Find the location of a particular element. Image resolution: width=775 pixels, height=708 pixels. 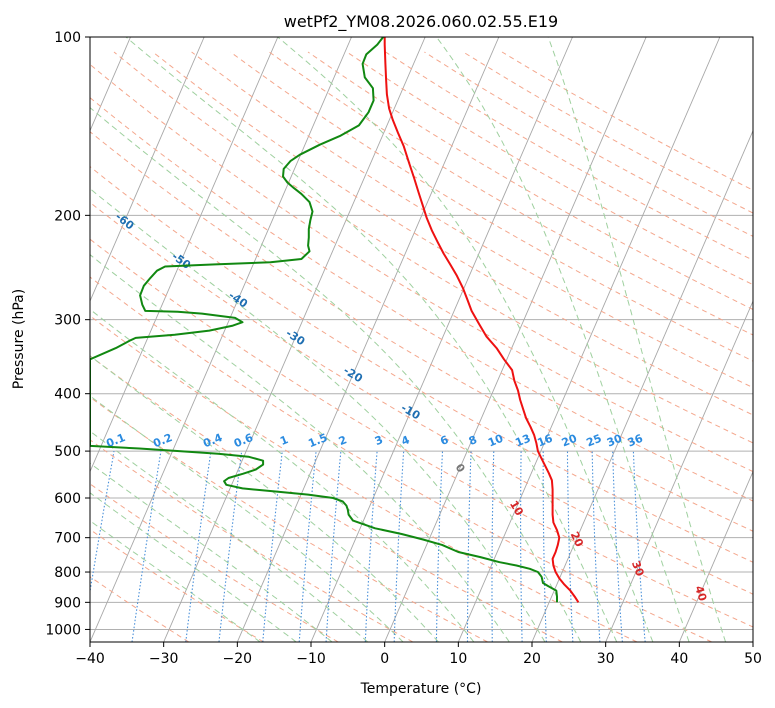

y-tick-label: 600 is located at coordinates (67, 499).